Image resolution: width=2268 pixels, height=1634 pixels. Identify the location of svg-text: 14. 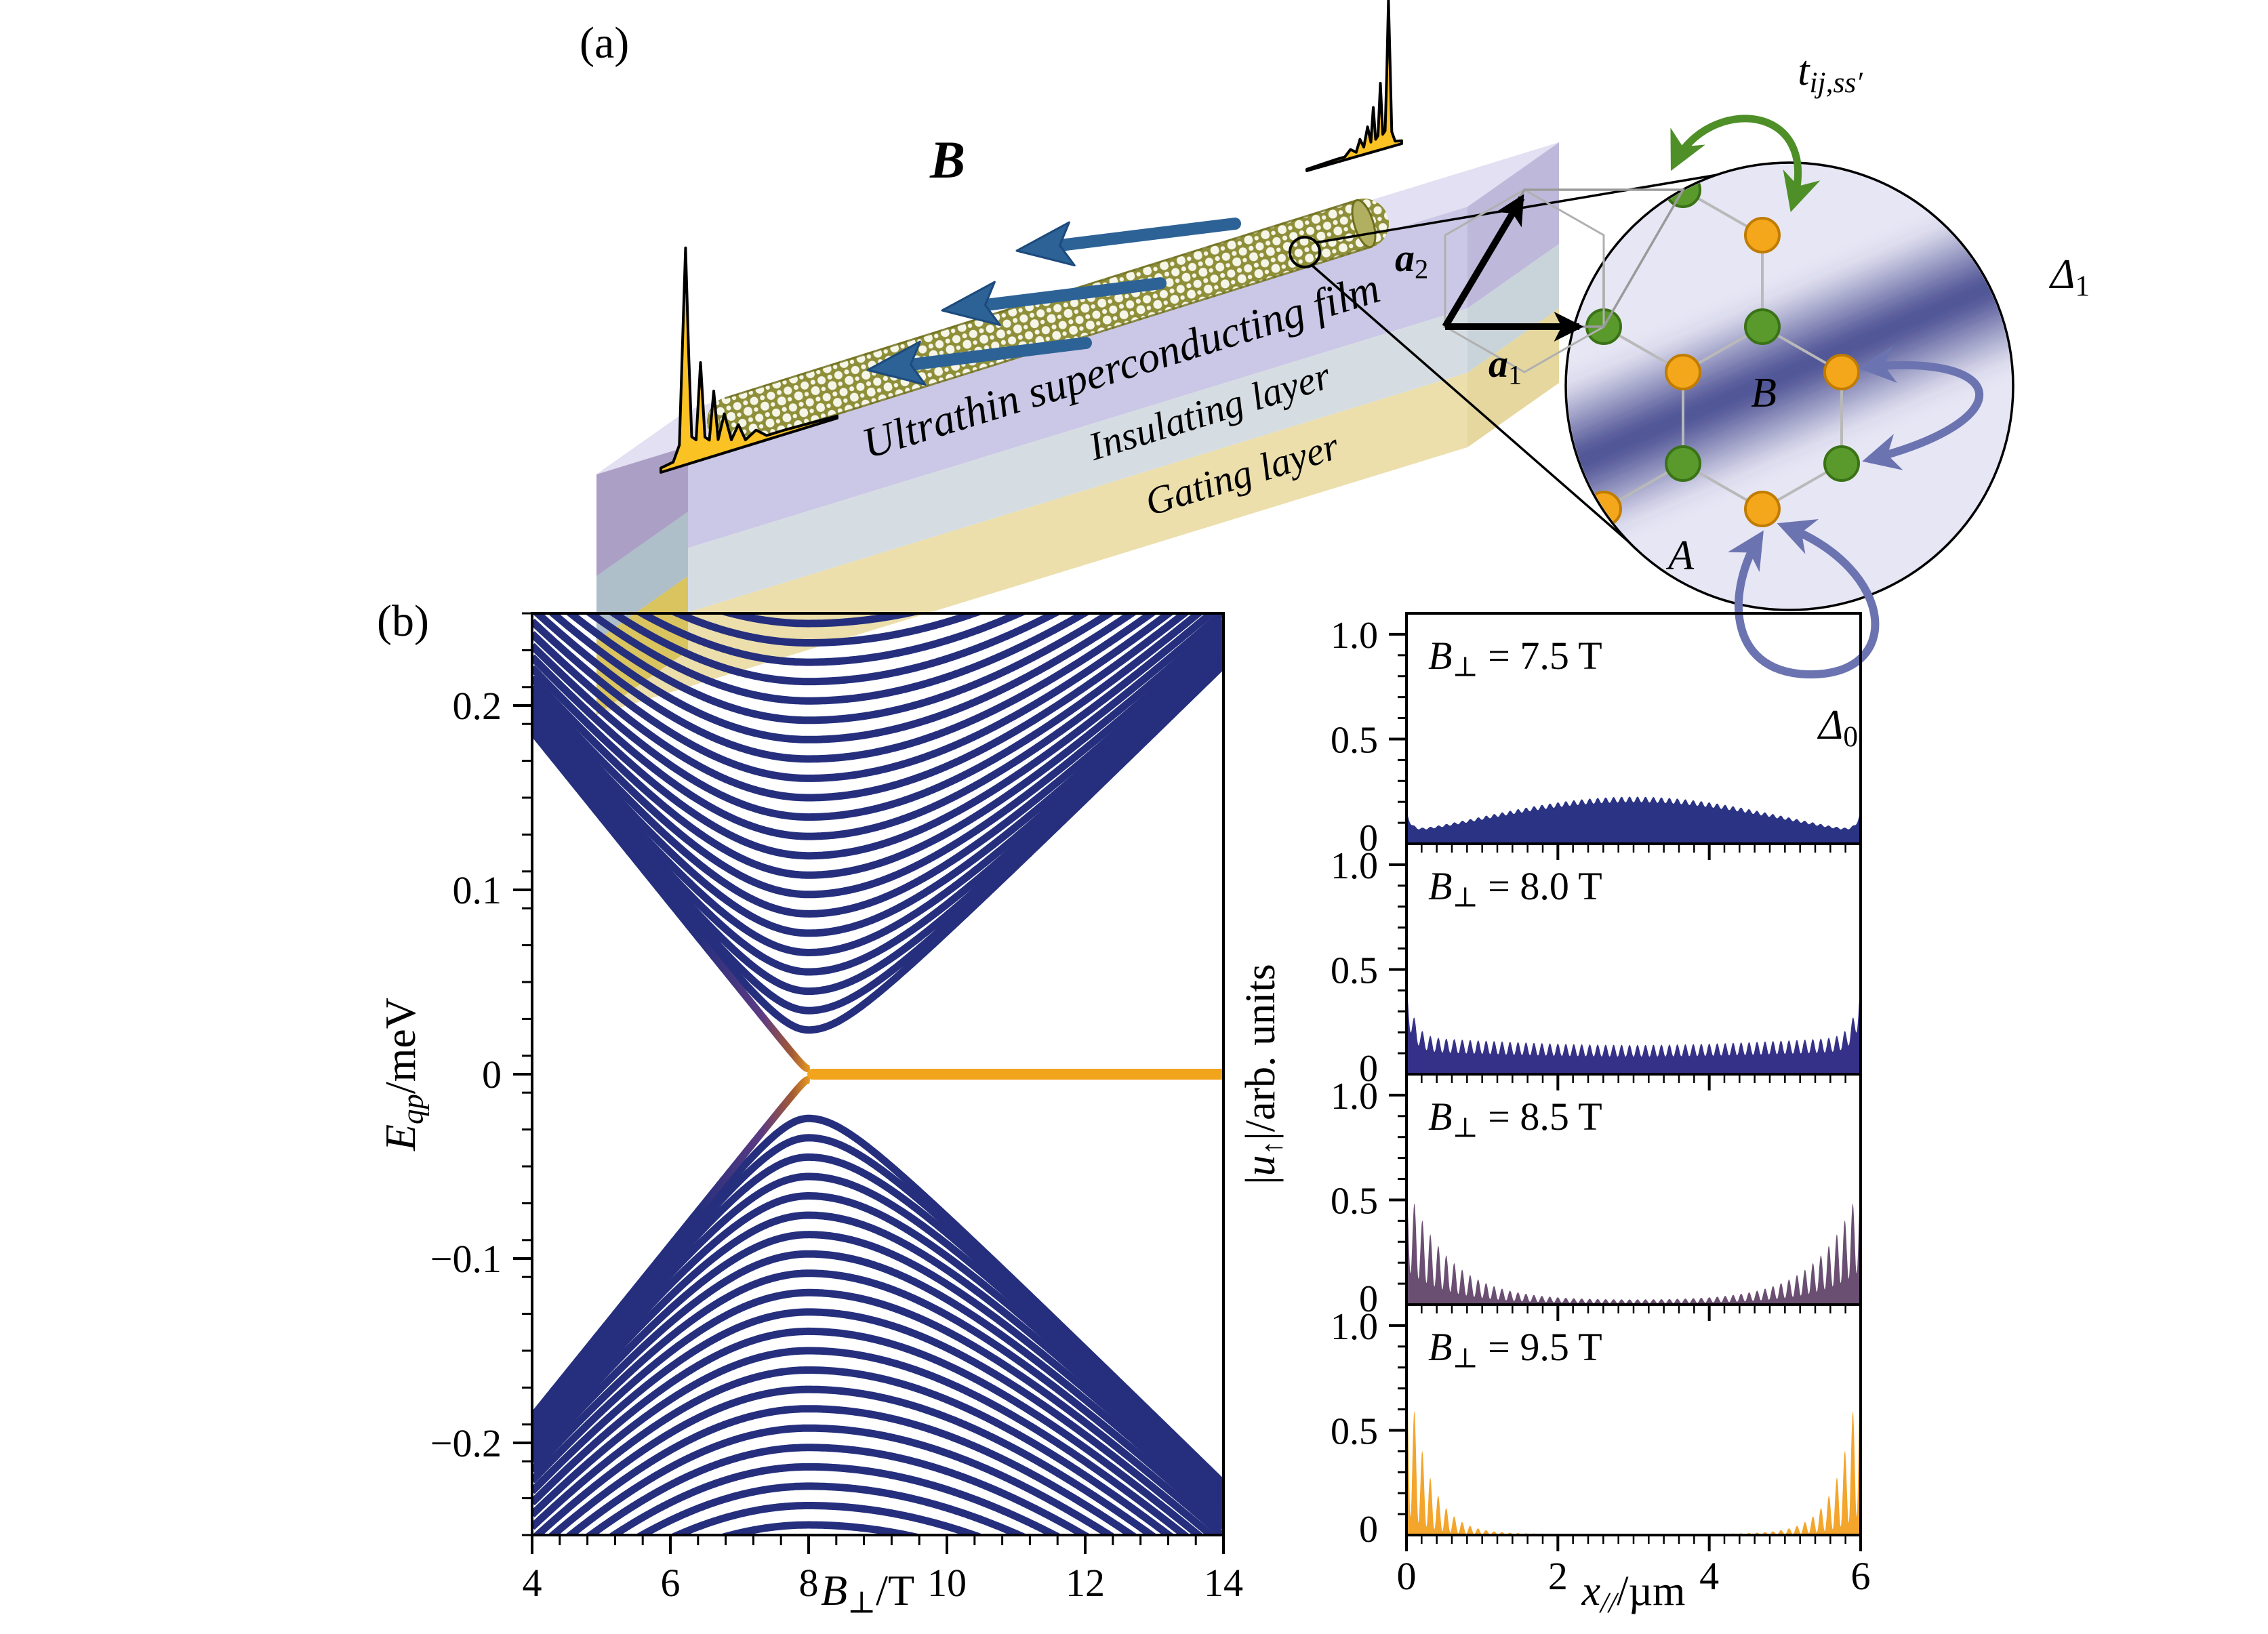
(1223, 1583).